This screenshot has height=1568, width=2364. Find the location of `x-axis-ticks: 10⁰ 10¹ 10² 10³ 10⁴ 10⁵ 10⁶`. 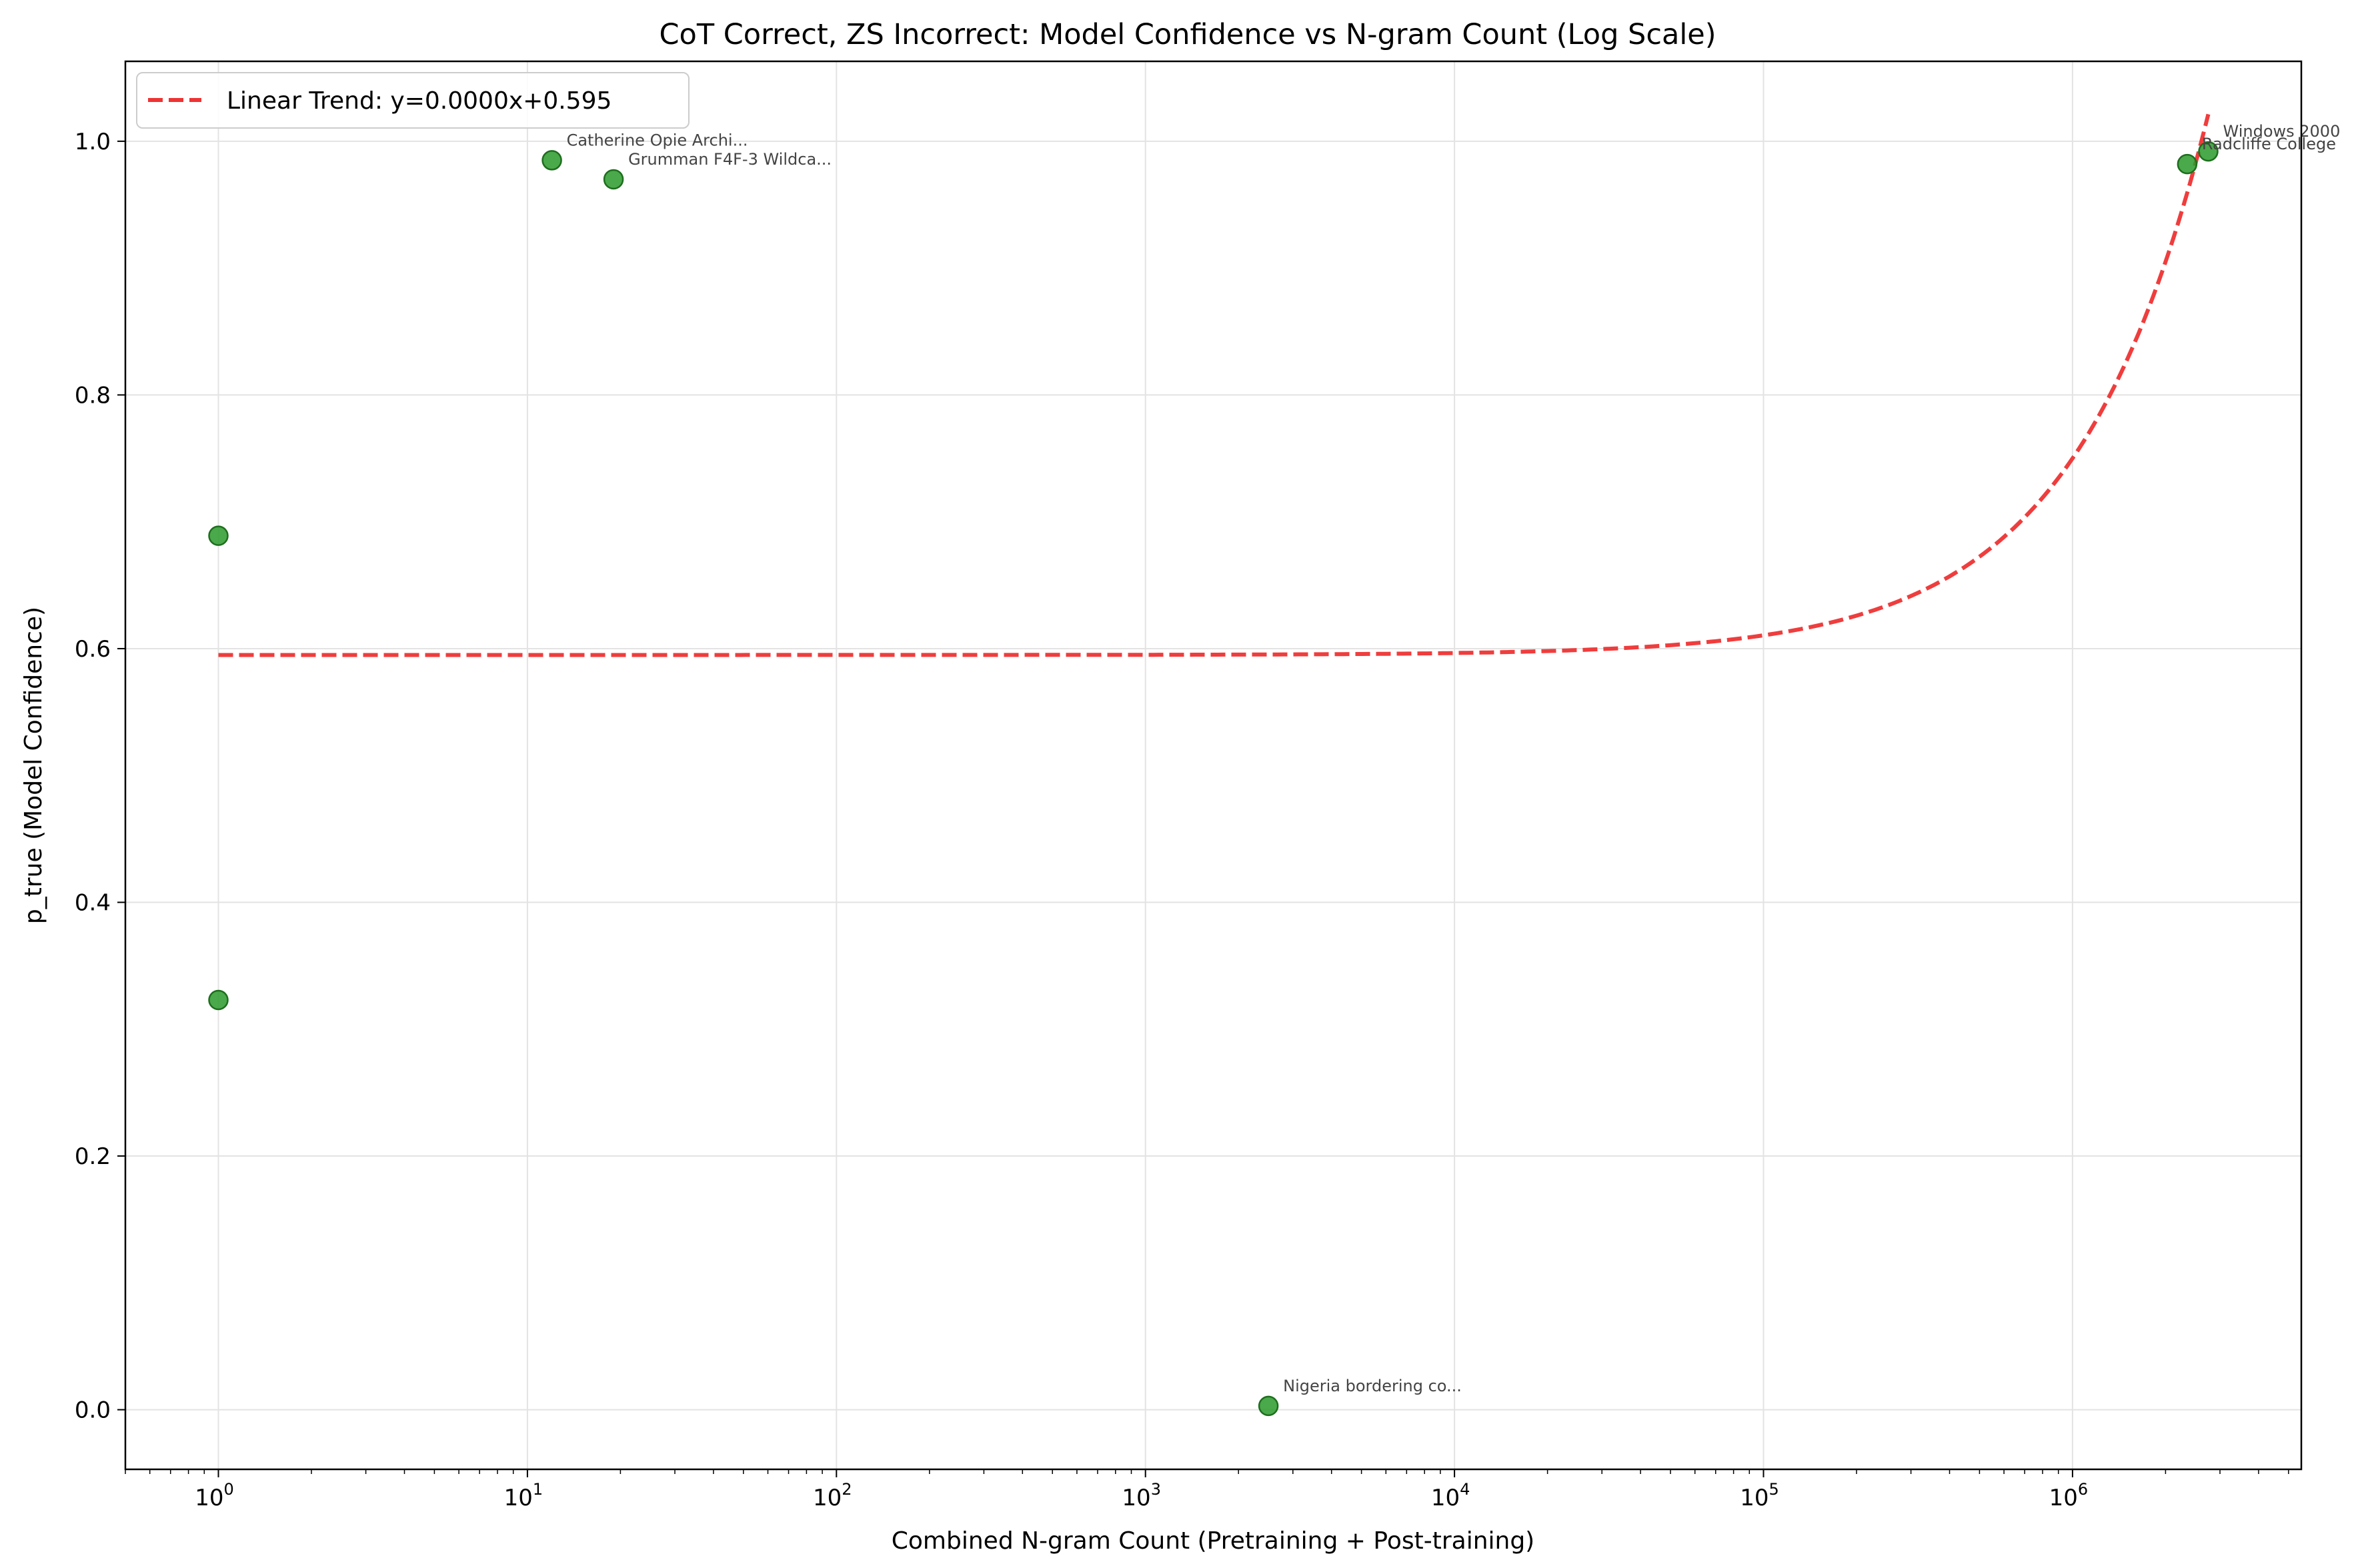

x-axis-ticks: 10⁰ 10¹ 10² 10³ 10⁴ 10⁵ 10⁶ is located at coordinates (1207, 1490).